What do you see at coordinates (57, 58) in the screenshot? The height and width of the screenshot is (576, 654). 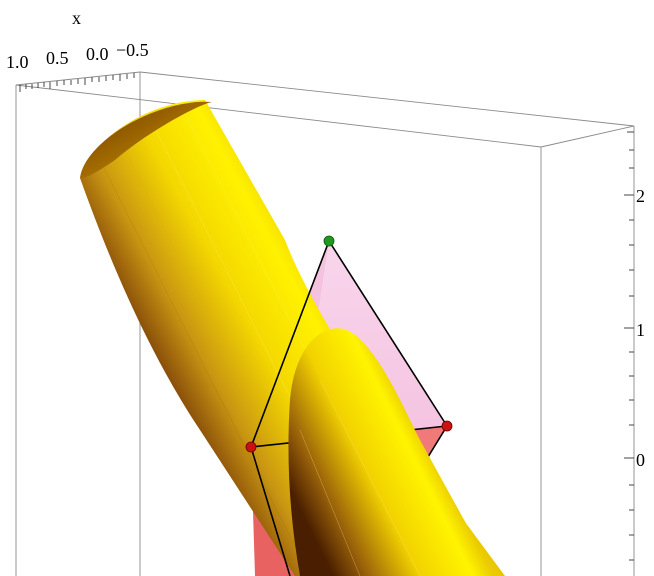 I see `x-tick-label: 0.5` at bounding box center [57, 58].